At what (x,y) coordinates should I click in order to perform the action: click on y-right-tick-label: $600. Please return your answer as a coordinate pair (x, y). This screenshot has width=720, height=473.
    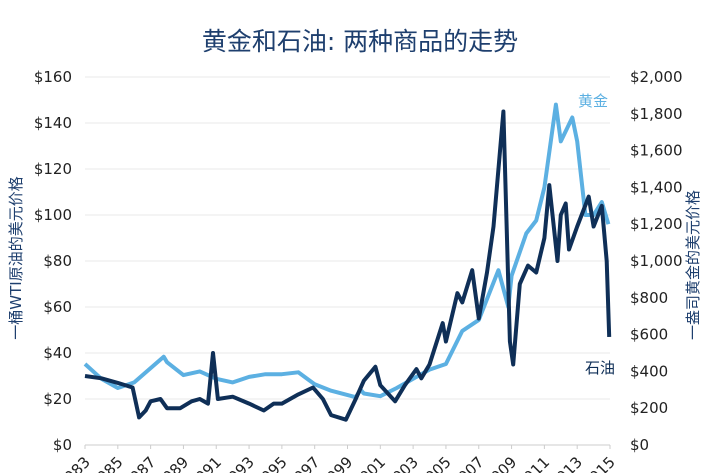
    Looking at the image, I should click on (649, 335).